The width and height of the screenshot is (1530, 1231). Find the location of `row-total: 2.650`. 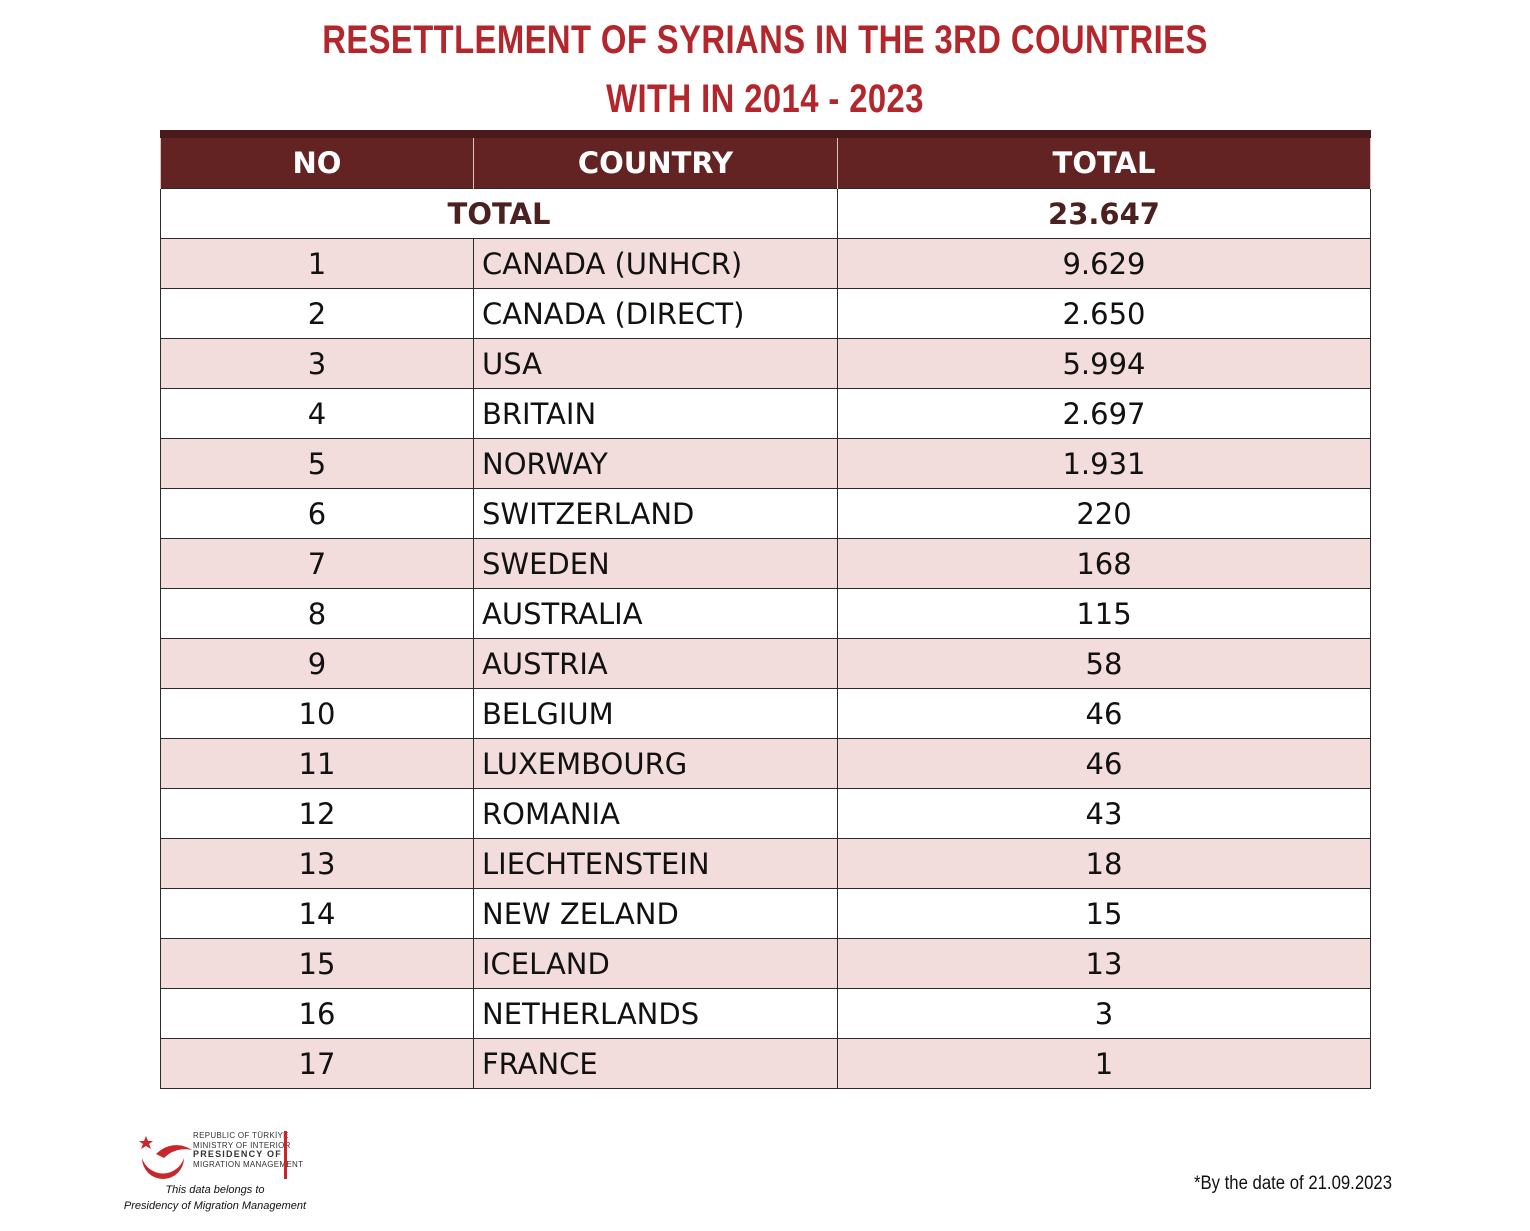

row-total: 2.650 is located at coordinates (1104, 313).